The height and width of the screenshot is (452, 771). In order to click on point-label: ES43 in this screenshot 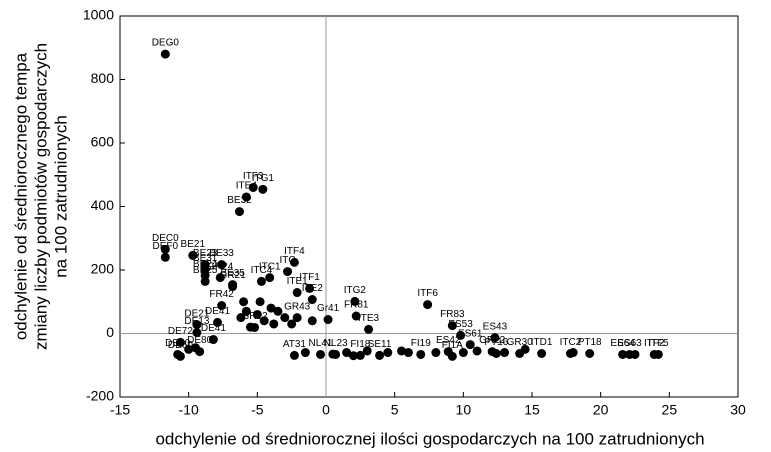, I will do `click(495, 326)`.